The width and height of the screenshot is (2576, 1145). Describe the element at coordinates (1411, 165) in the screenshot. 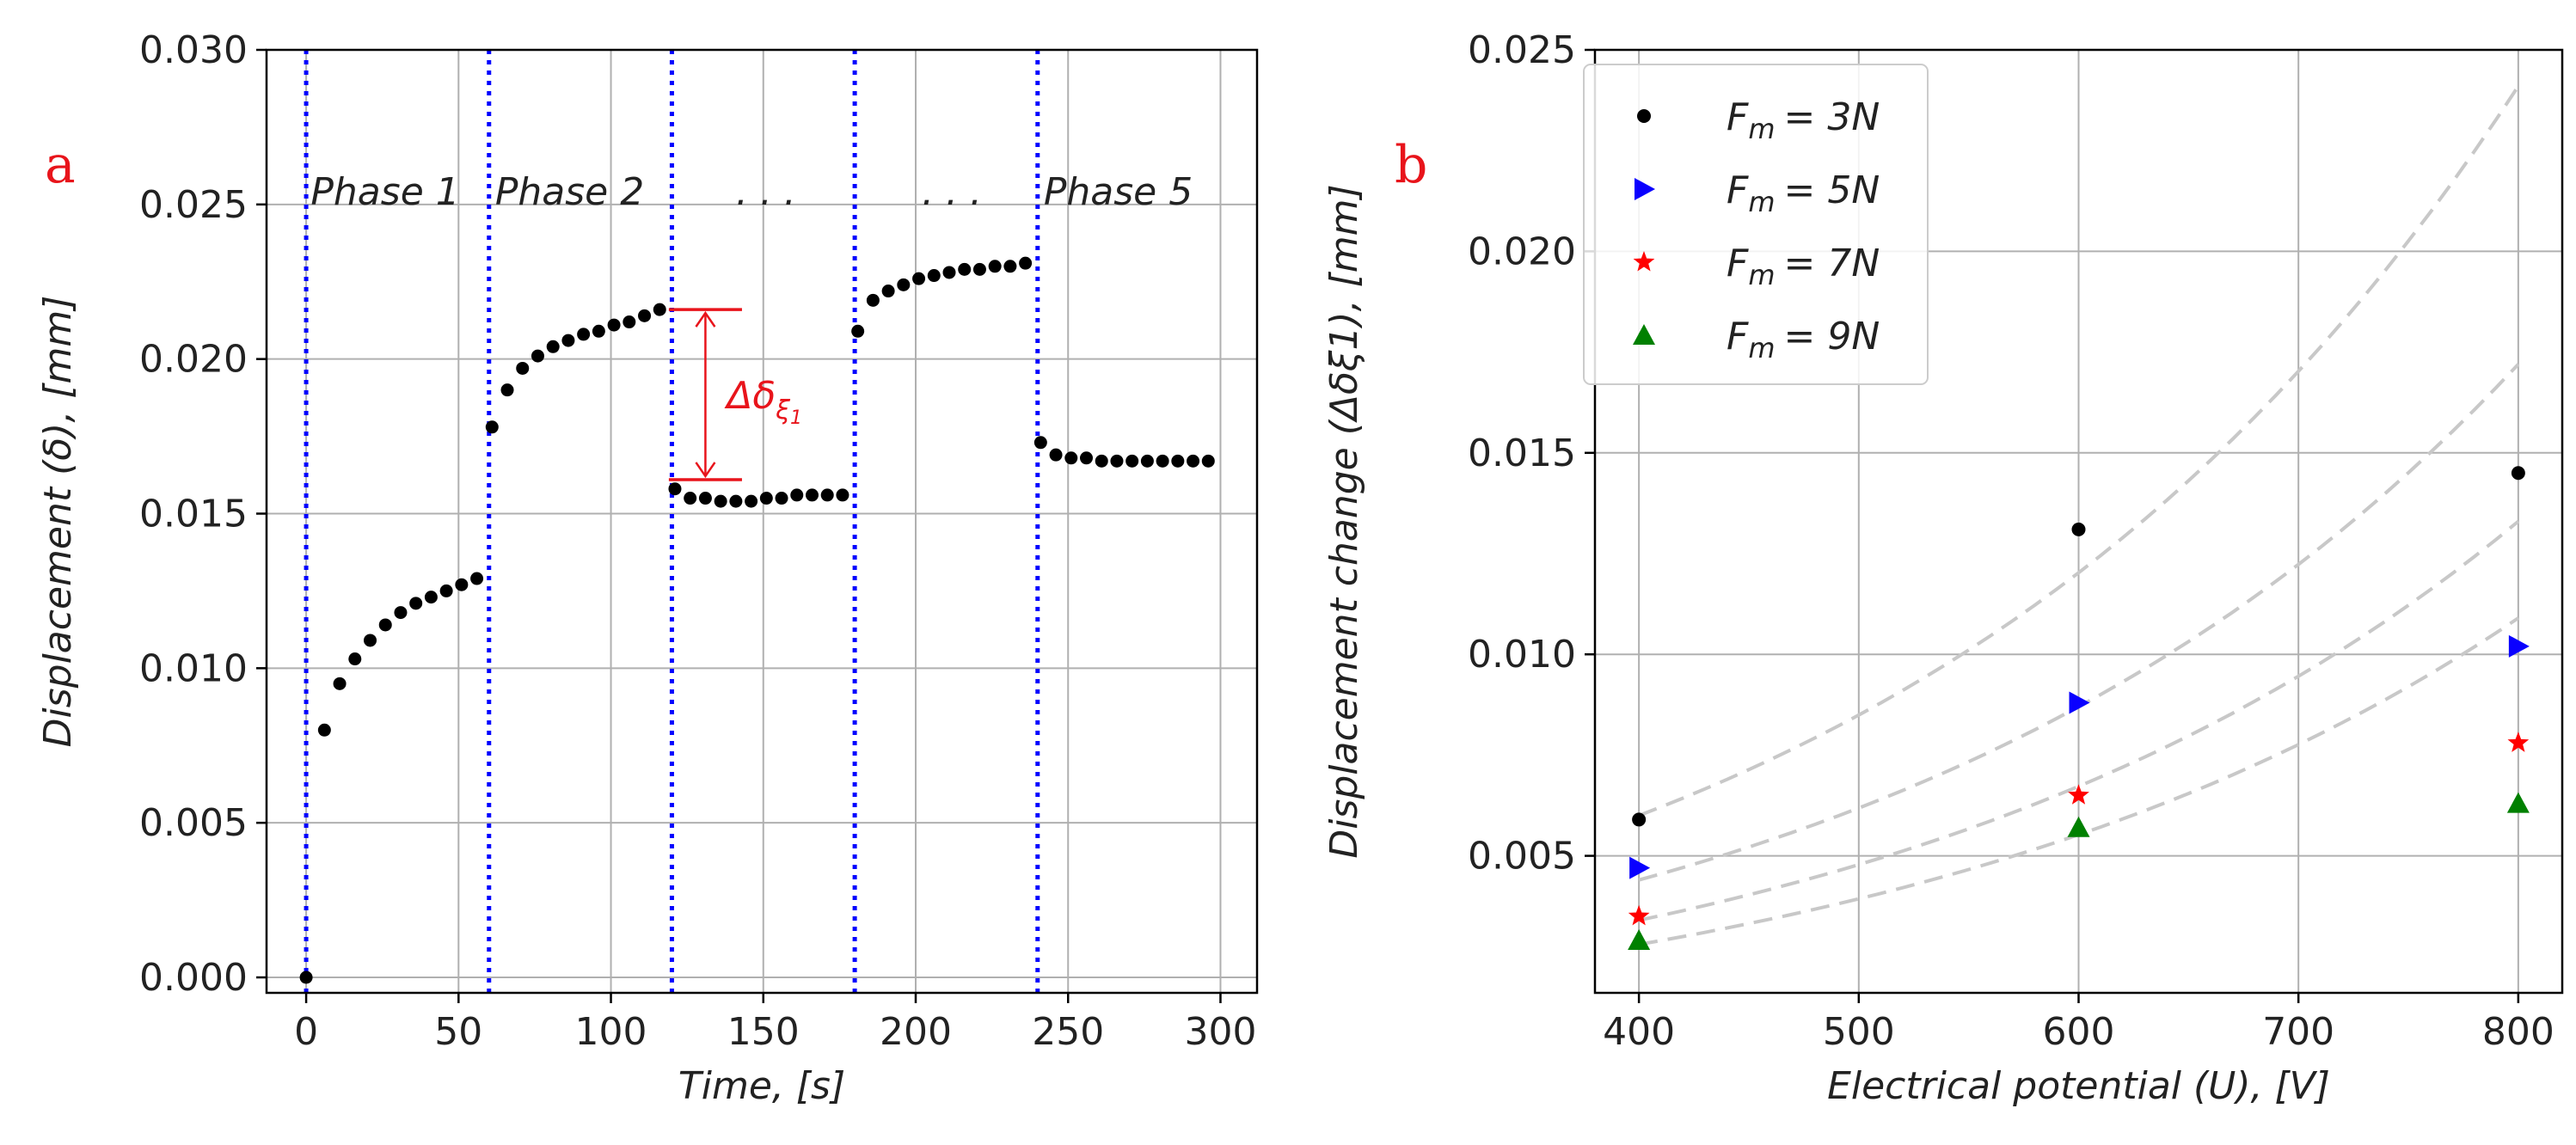

I see `panel-b-letter: b` at that location.